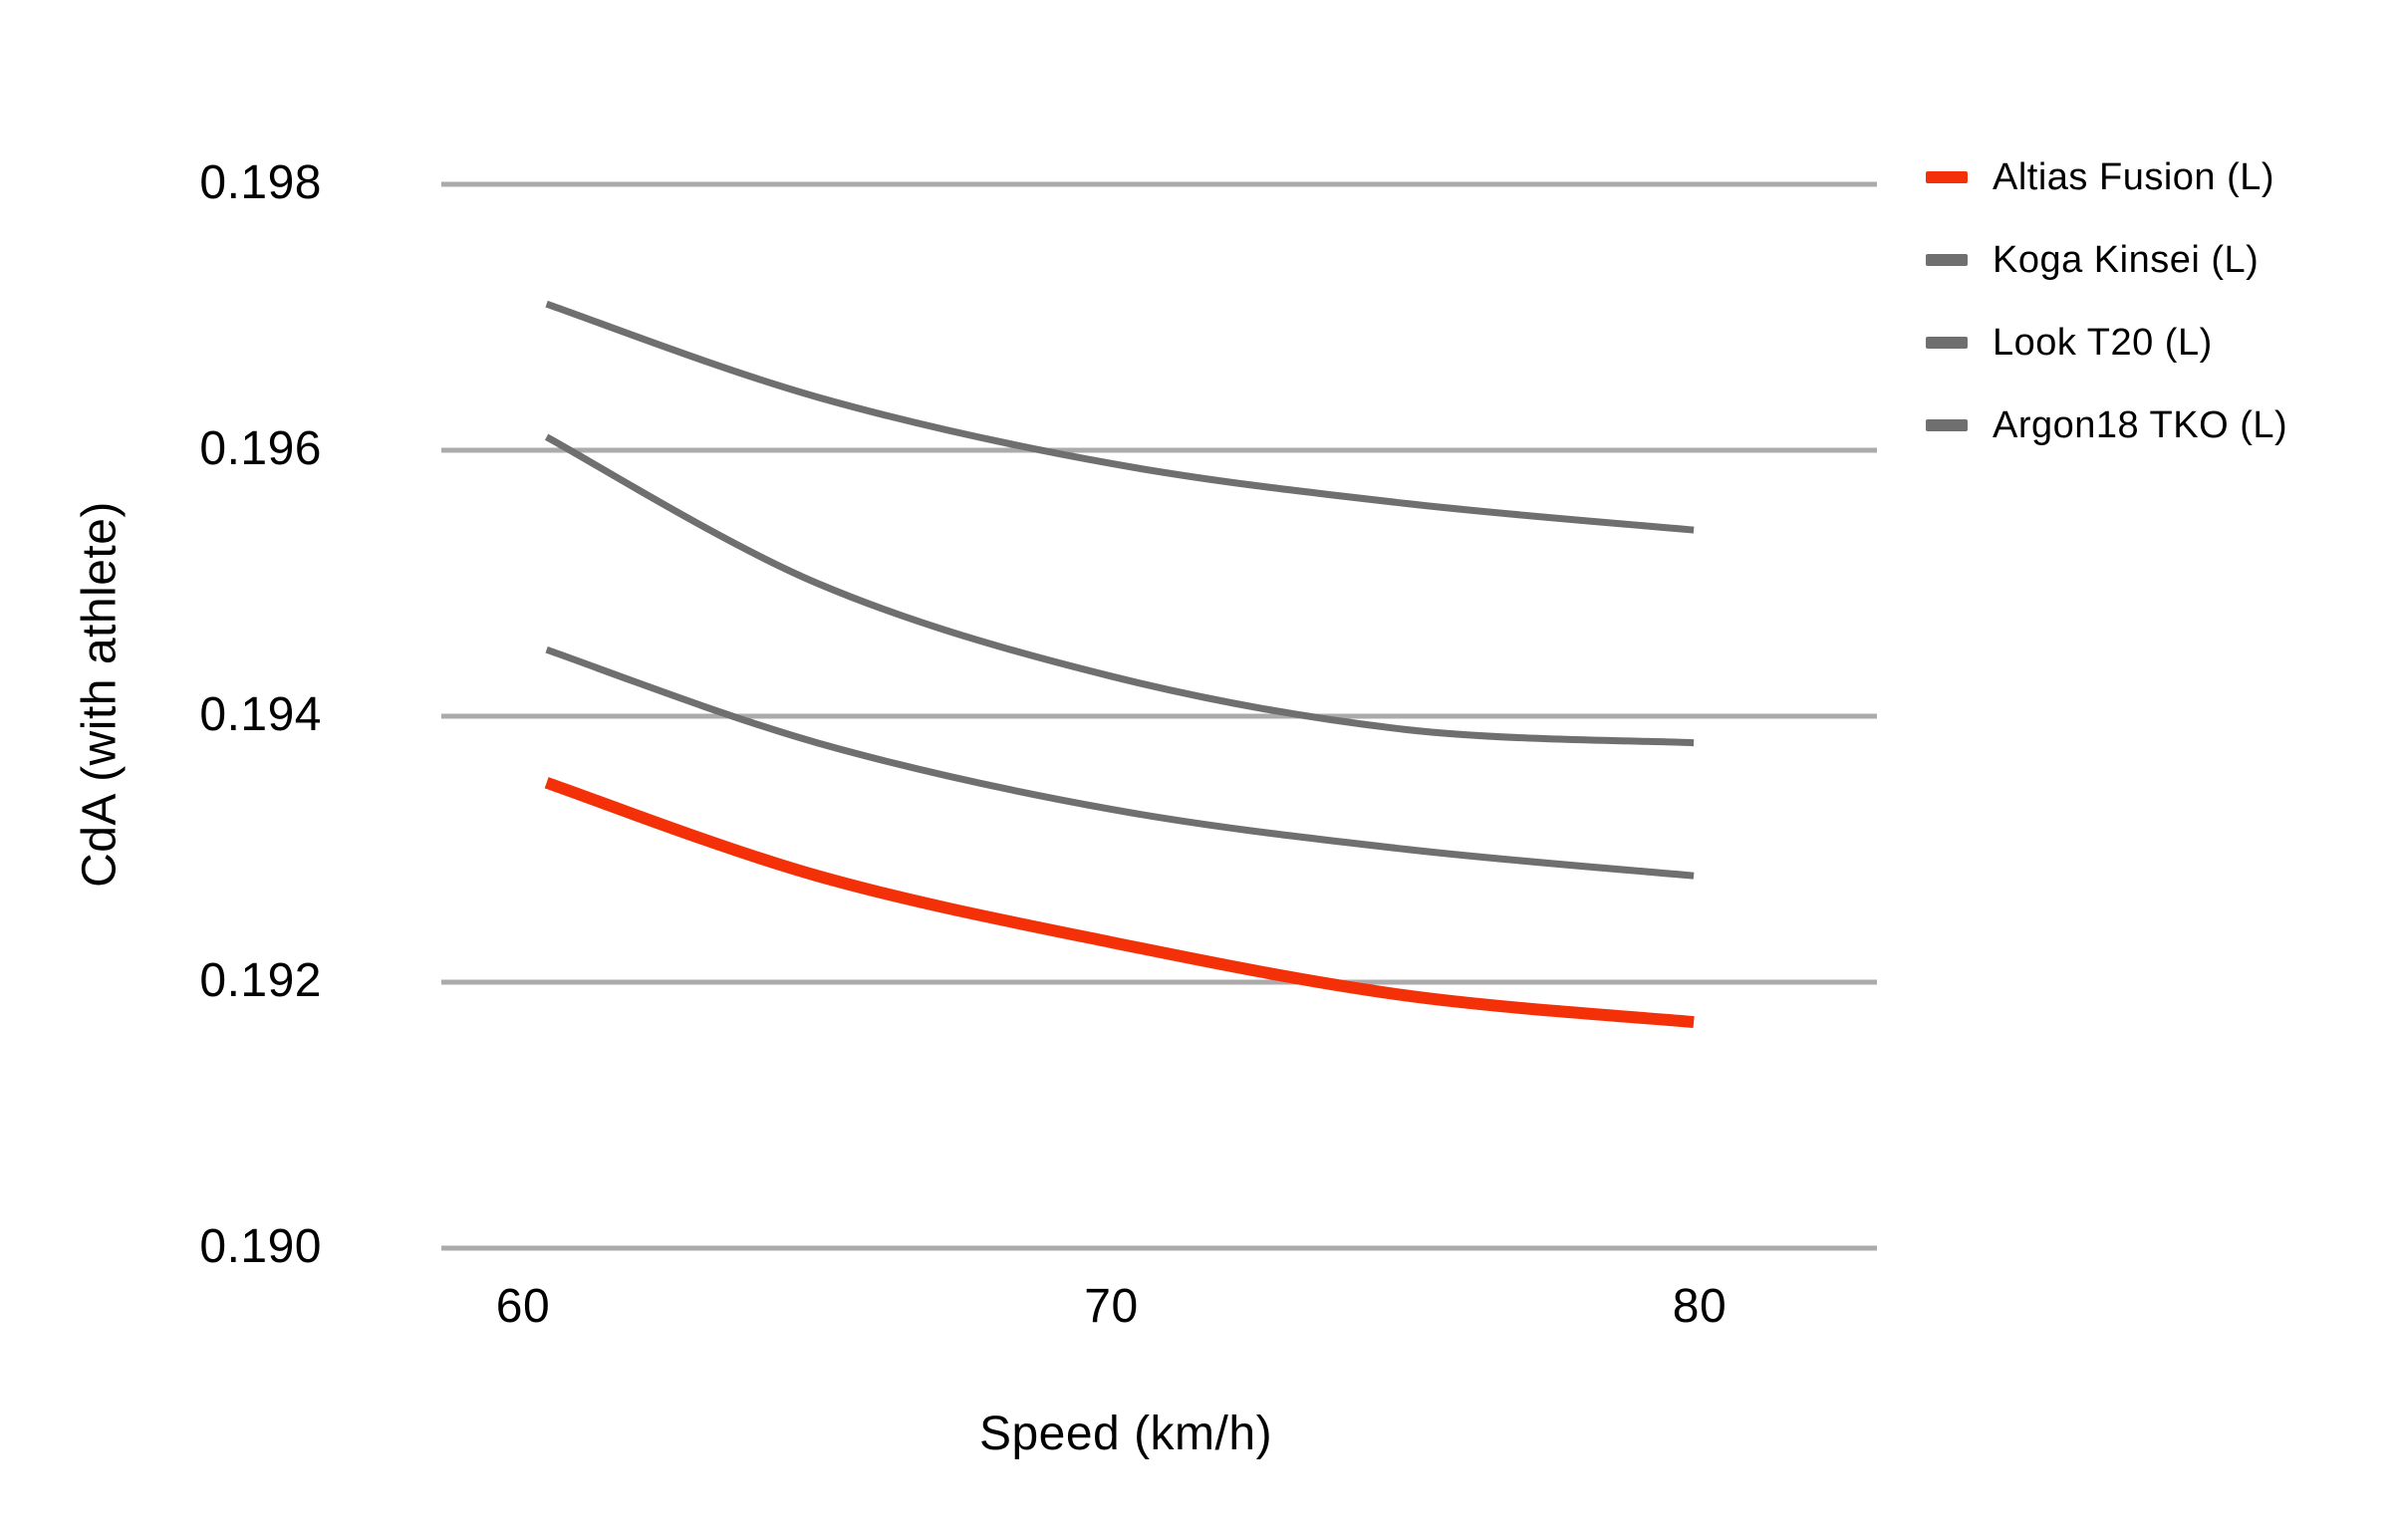  What do you see at coordinates (1947, 260) in the screenshot?
I see `legend-swatch-koga-kinsei` at bounding box center [1947, 260].